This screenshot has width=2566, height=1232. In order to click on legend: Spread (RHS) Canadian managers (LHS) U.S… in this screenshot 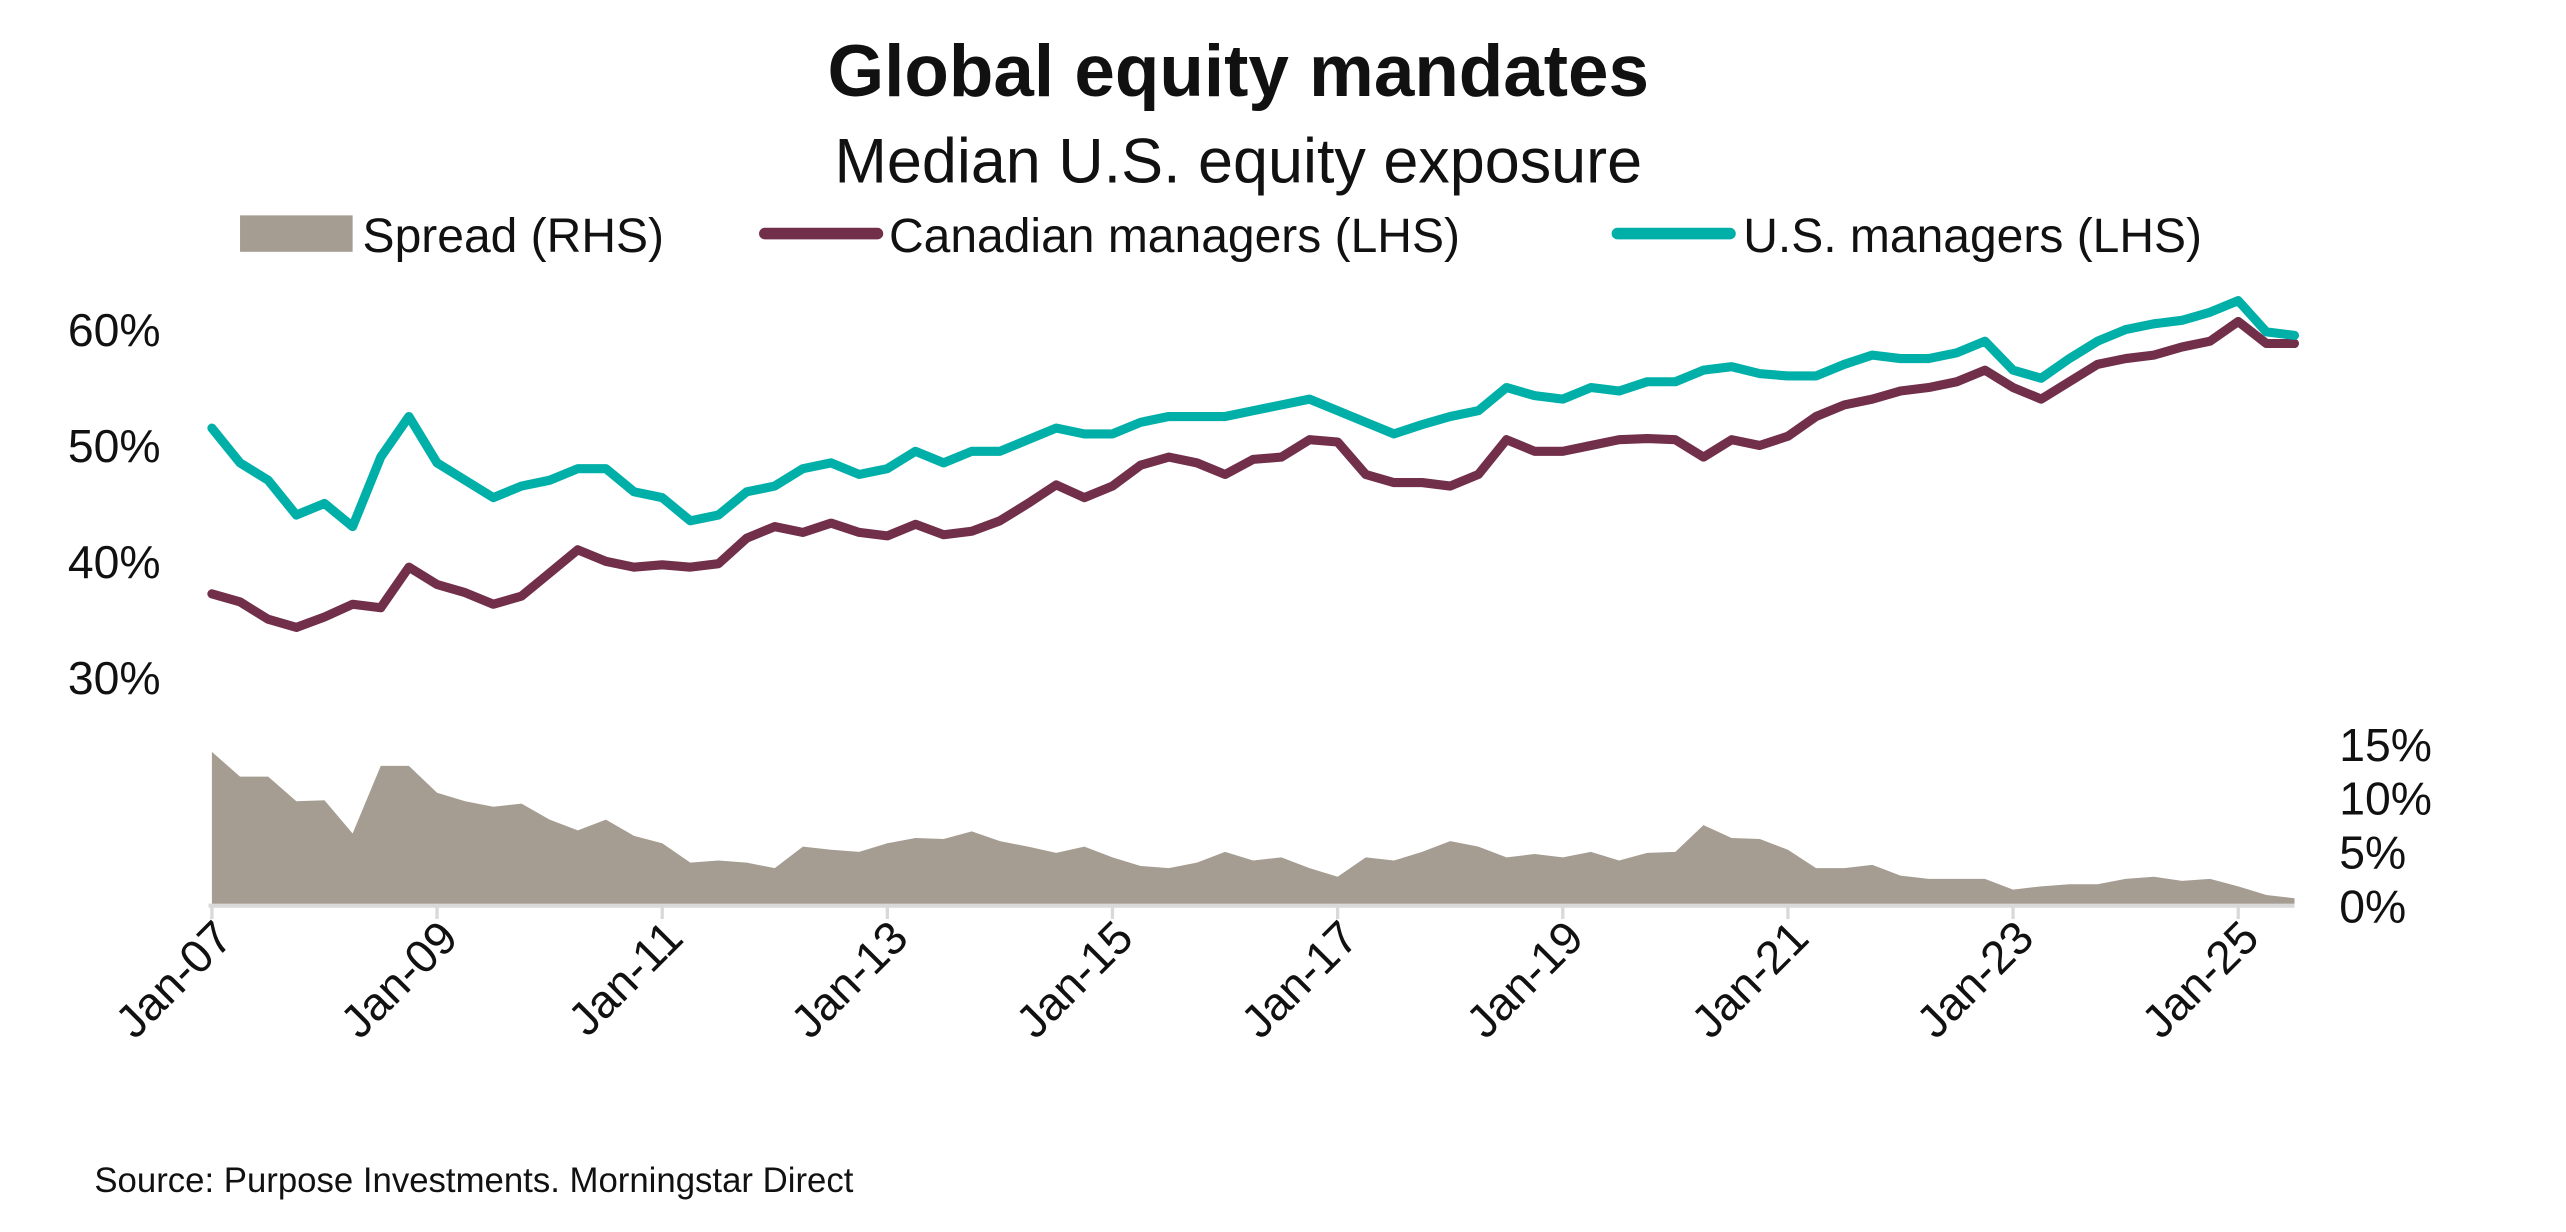, I will do `click(1221, 236)`.